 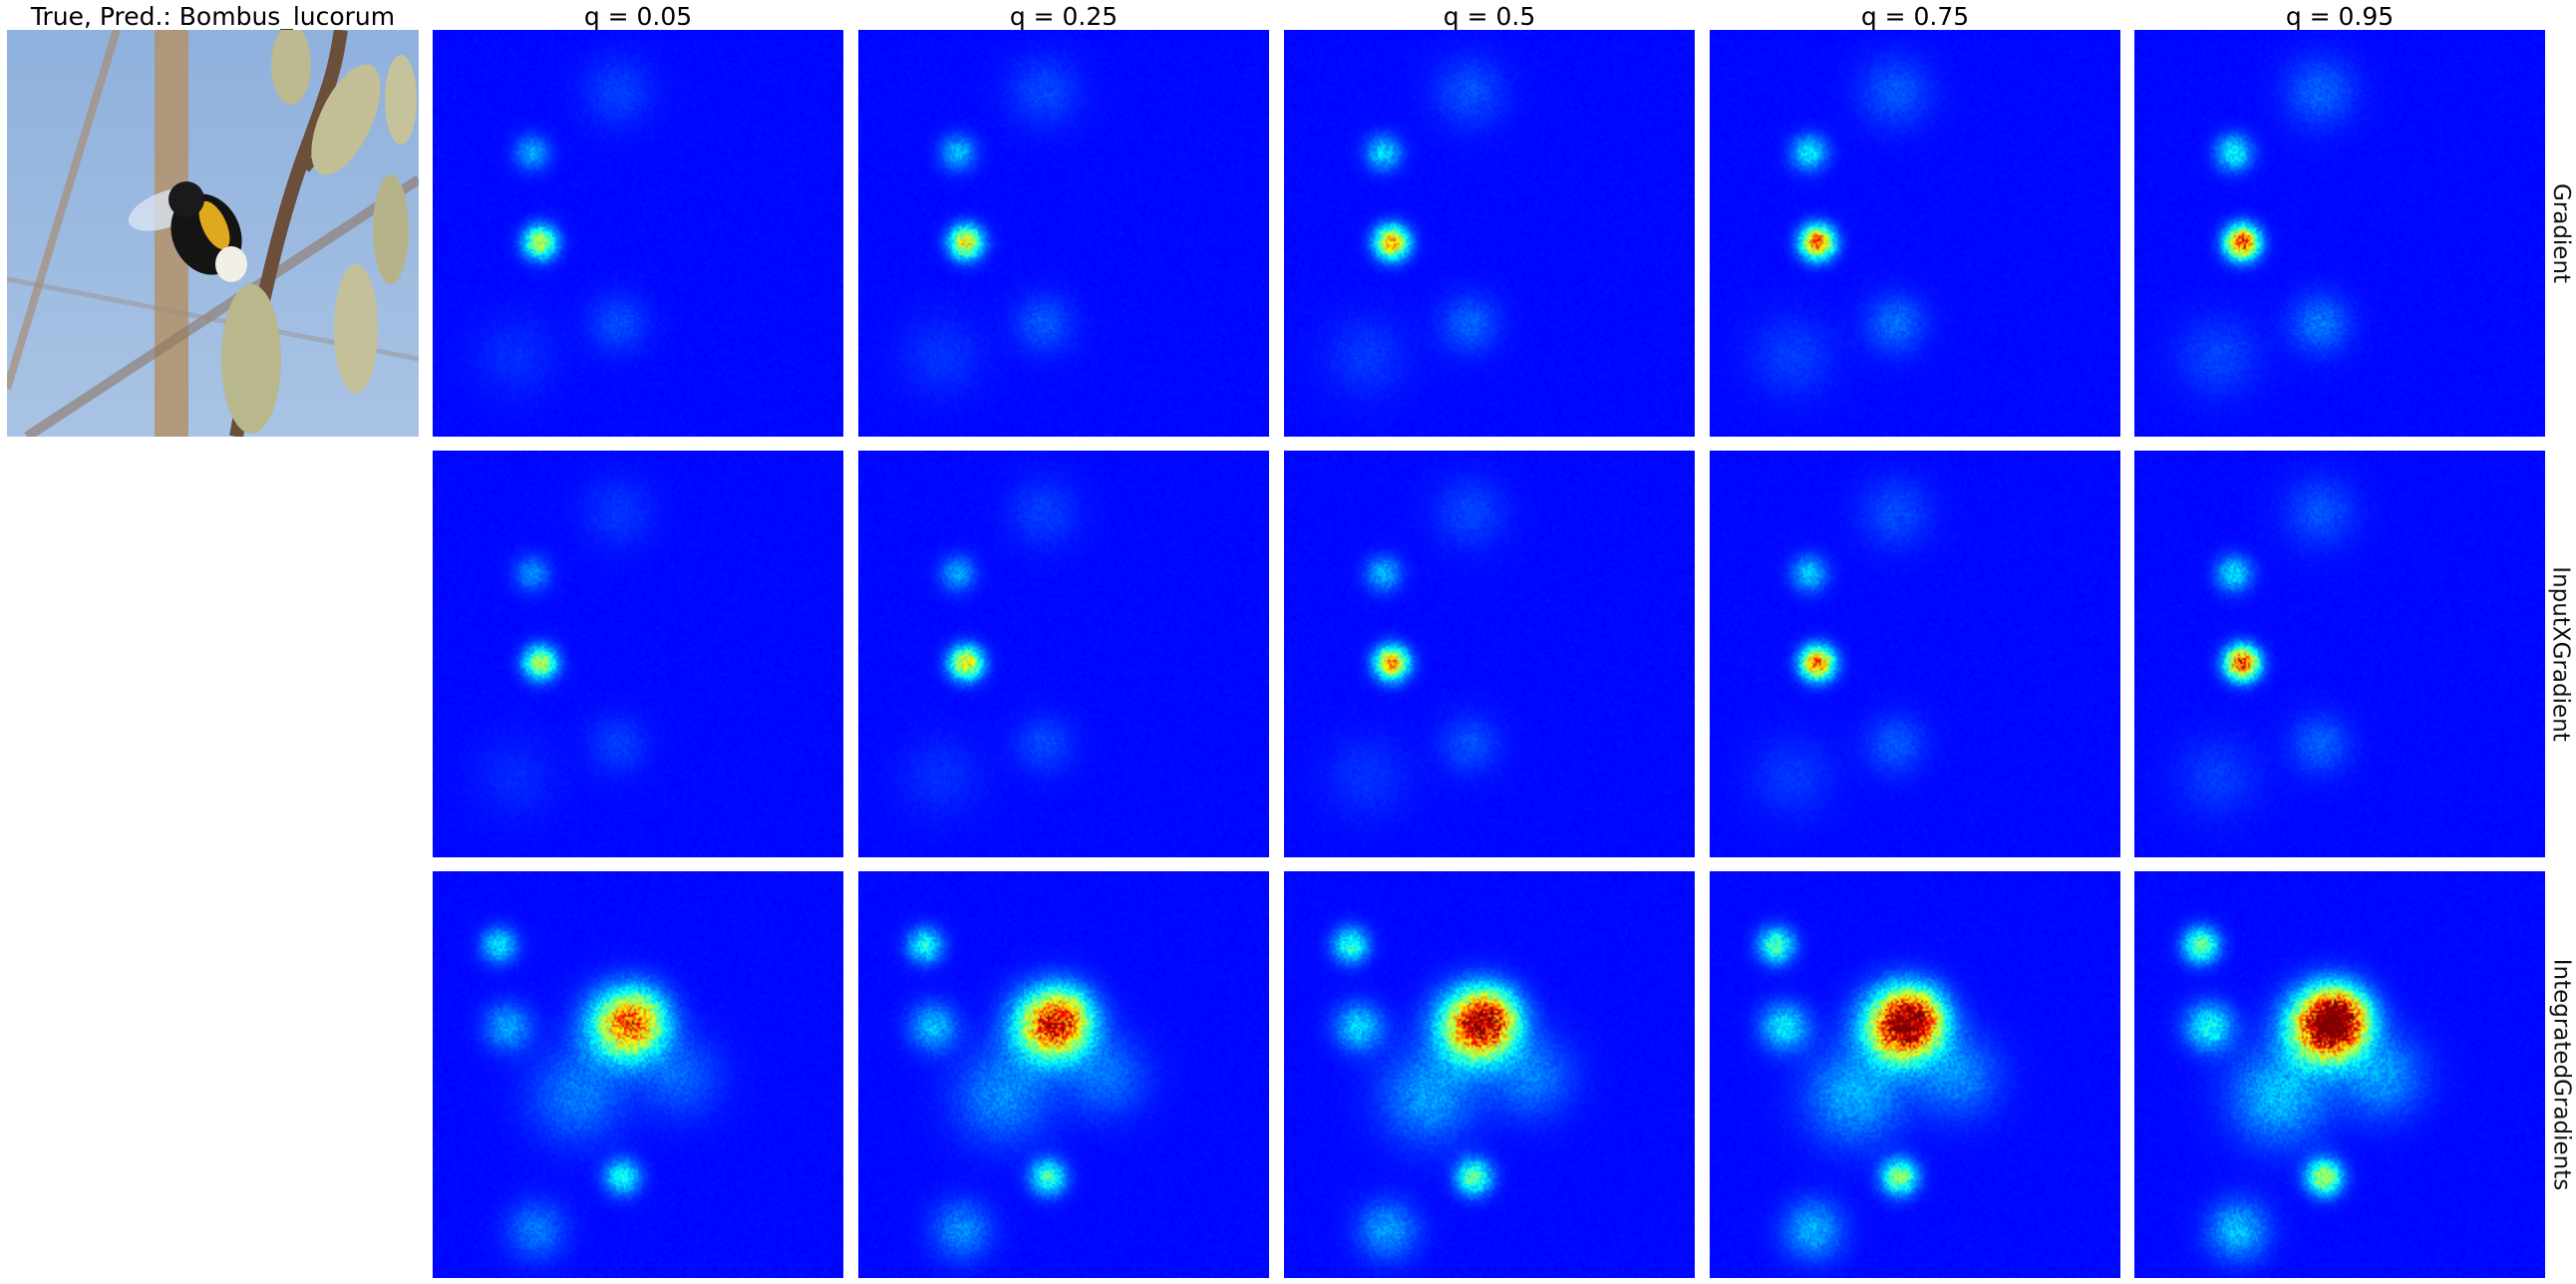 What do you see at coordinates (1915, 654) in the screenshot?
I see `inputxgradient-map-q075` at bounding box center [1915, 654].